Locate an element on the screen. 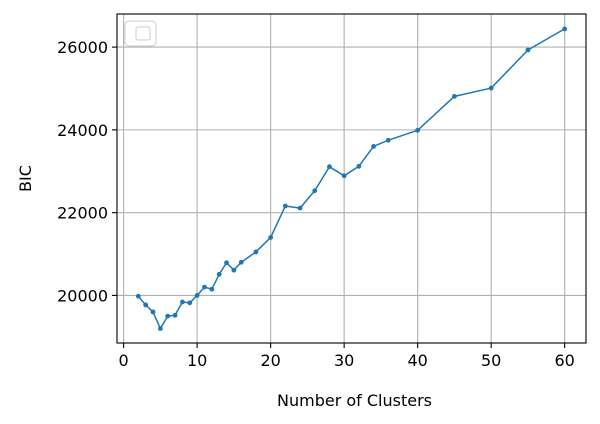  y-tick-label: 20000 is located at coordinates (82, 295).